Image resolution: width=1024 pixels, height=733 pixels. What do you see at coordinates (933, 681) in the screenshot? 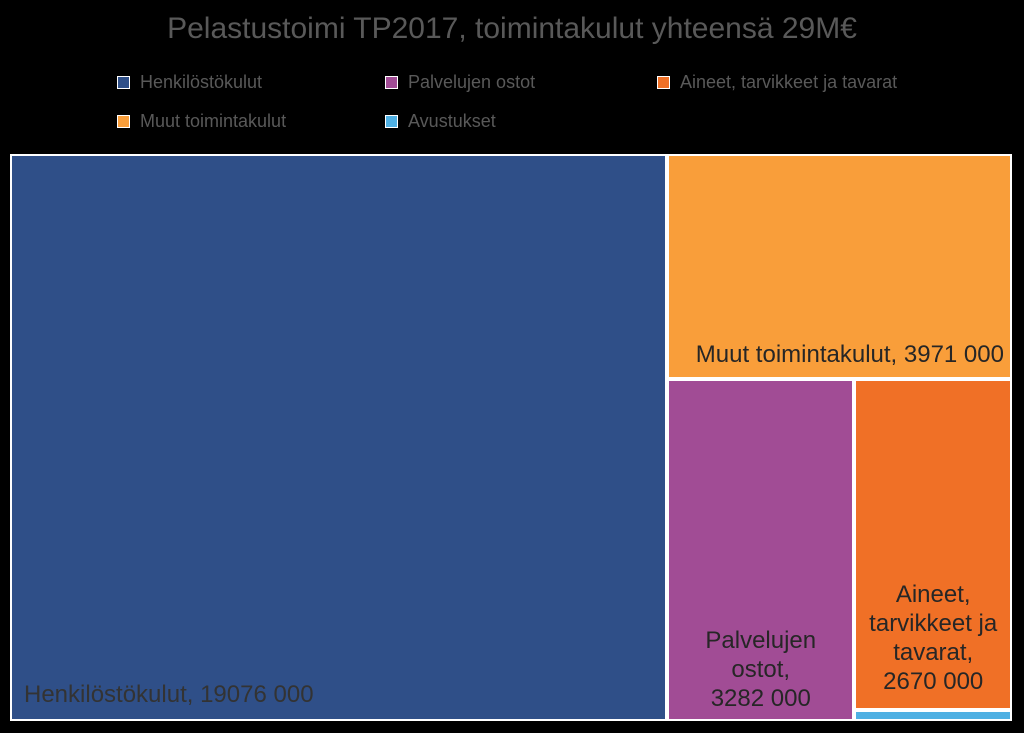
I see `tile-label-line: 2670 000` at bounding box center [933, 681].